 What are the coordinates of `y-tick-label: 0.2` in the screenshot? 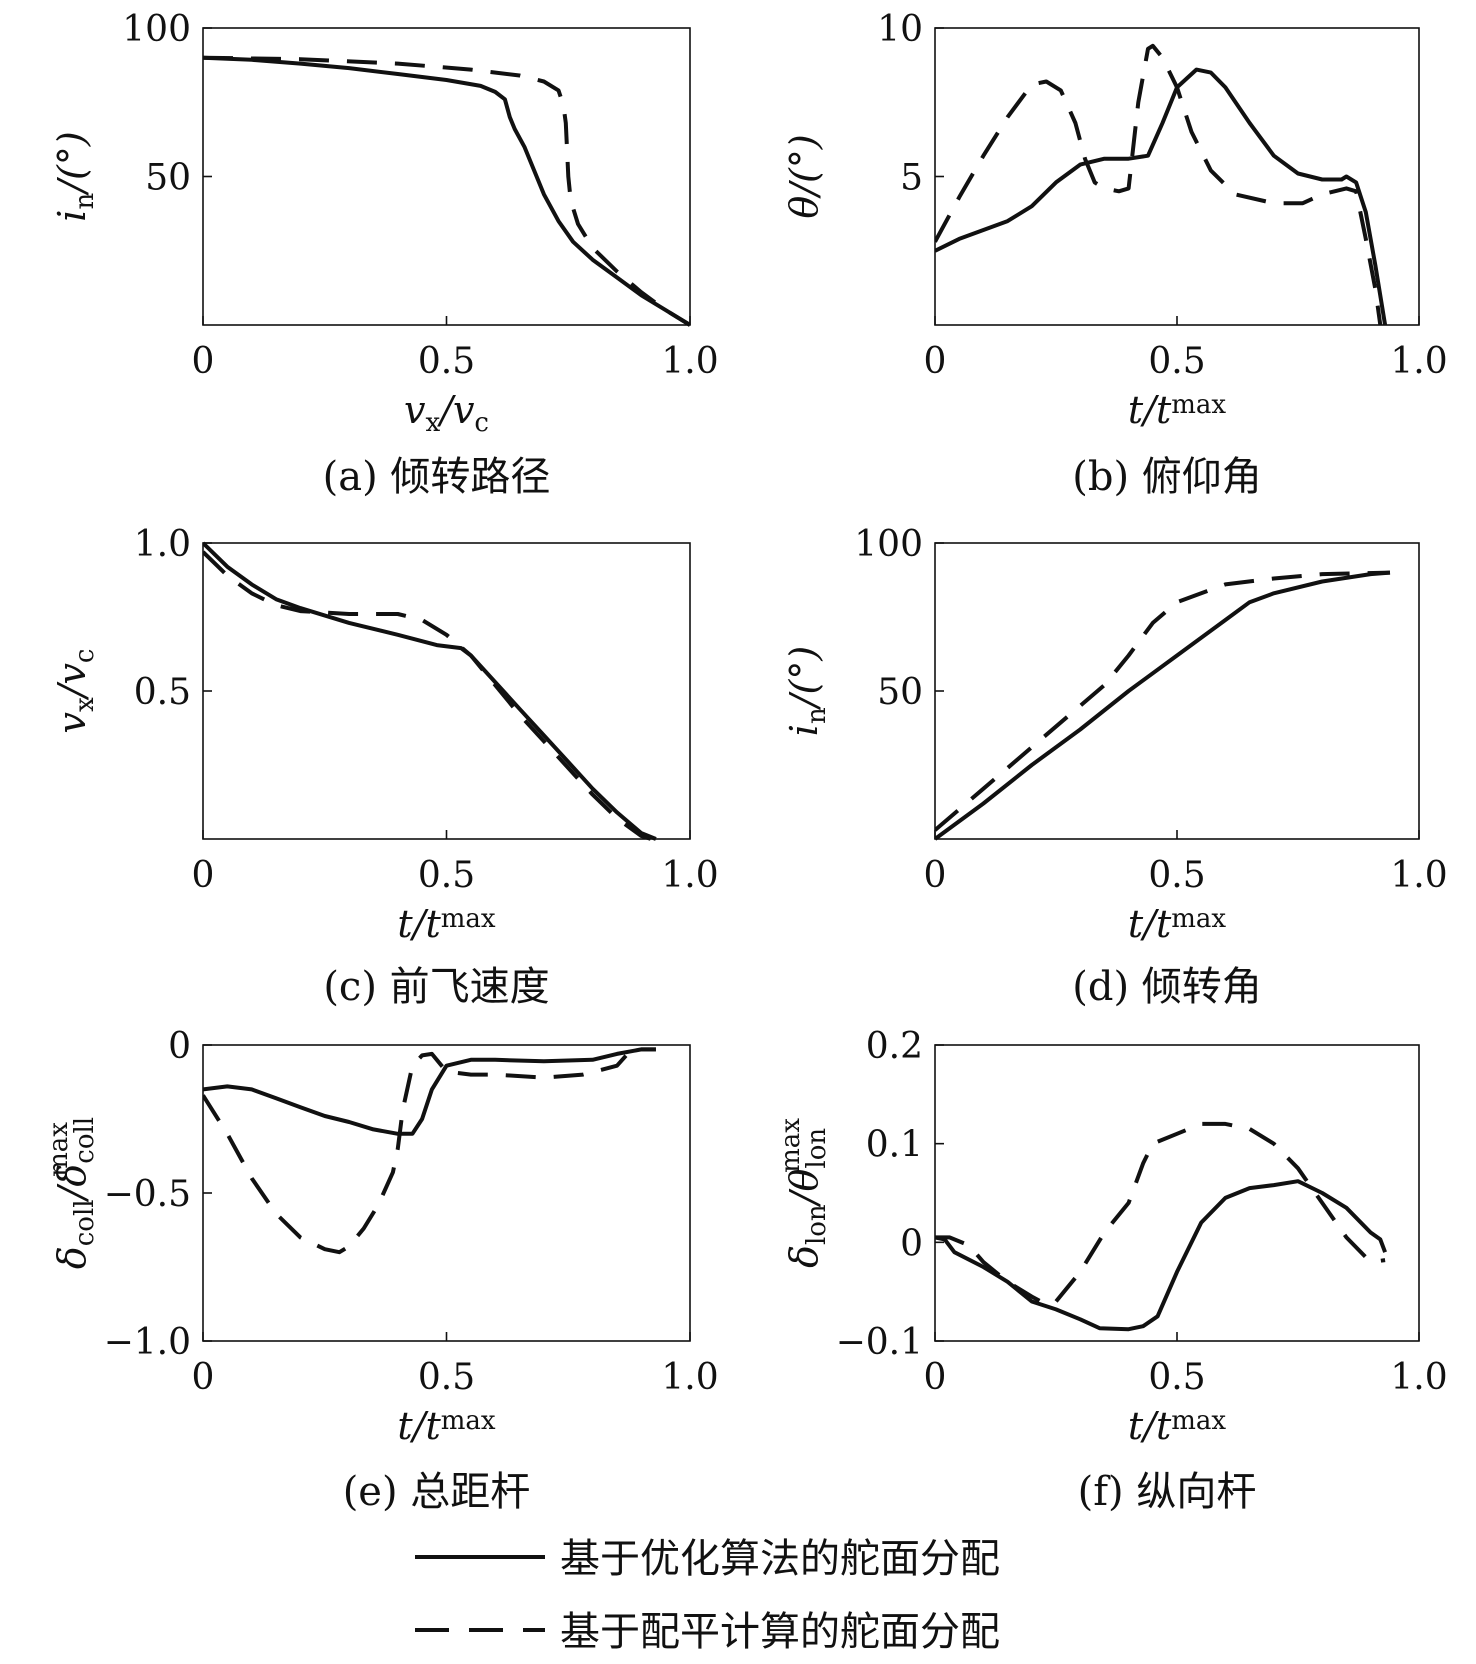 It's located at (894, 1046).